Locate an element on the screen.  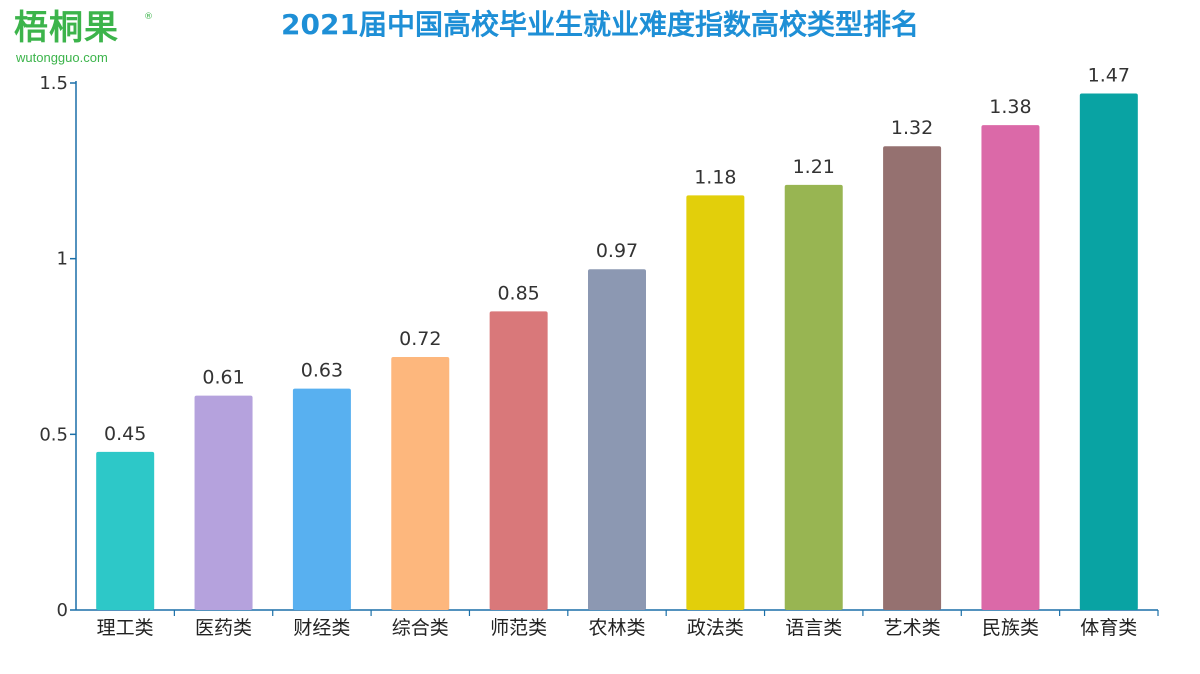
logo: 梧桐果 ® wutongguo.com is located at coordinates (89, 38).